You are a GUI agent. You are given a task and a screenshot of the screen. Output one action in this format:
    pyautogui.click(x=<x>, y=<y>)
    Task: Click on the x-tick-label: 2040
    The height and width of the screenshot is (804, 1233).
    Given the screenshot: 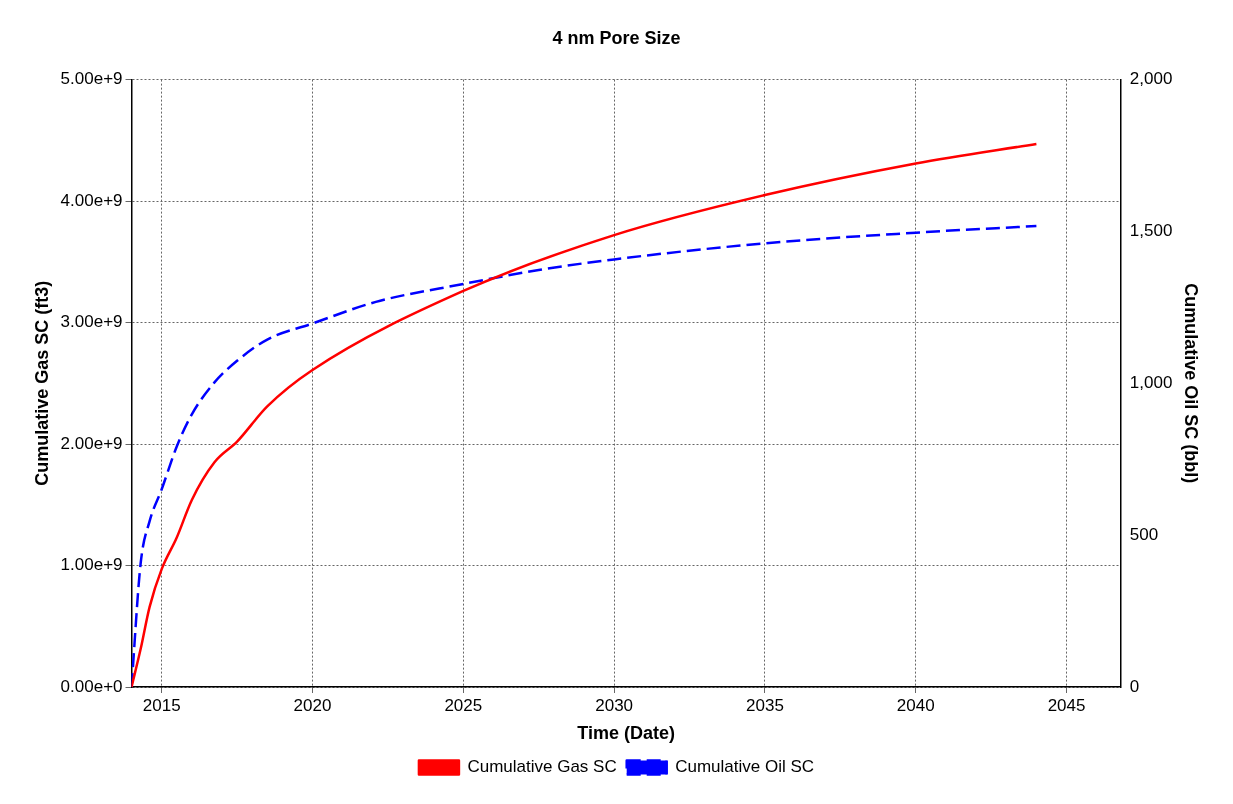 What is the action you would take?
    pyautogui.click(x=915, y=705)
    